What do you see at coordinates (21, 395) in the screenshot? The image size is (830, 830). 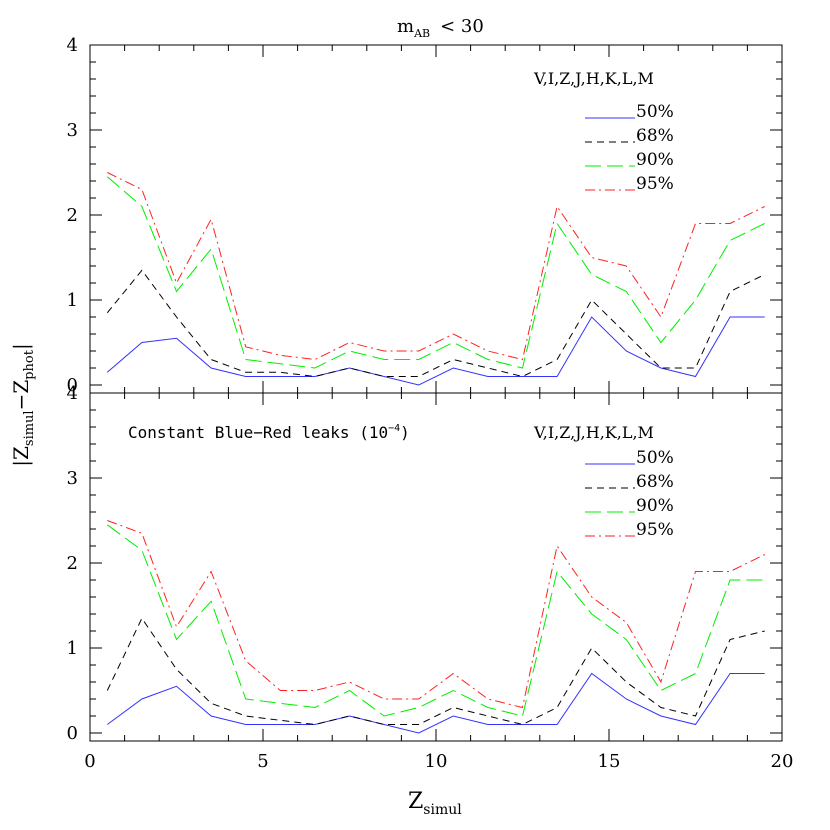 I see `y-axis-label-mid: −Z` at bounding box center [21, 395].